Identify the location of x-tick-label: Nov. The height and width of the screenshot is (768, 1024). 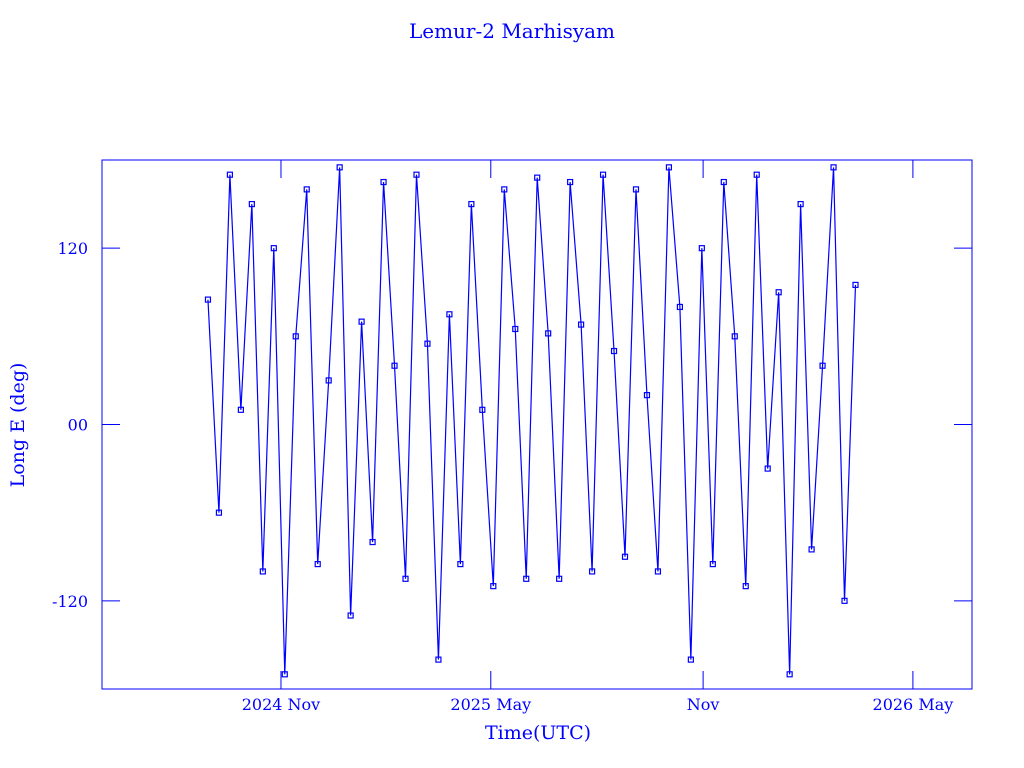
(703, 704).